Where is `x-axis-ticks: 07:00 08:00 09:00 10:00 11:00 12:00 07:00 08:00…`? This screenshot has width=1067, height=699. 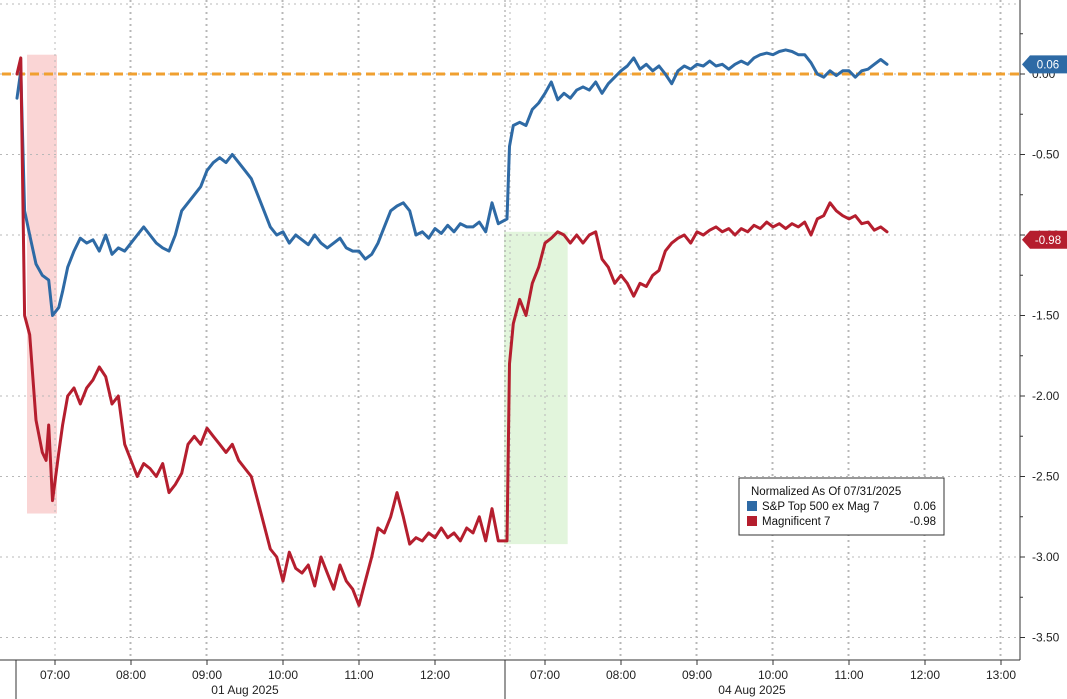
x-axis-ticks: 07:00 08:00 09:00 10:00 11:00 12:00 07:00 08:00… is located at coordinates (528, 678).